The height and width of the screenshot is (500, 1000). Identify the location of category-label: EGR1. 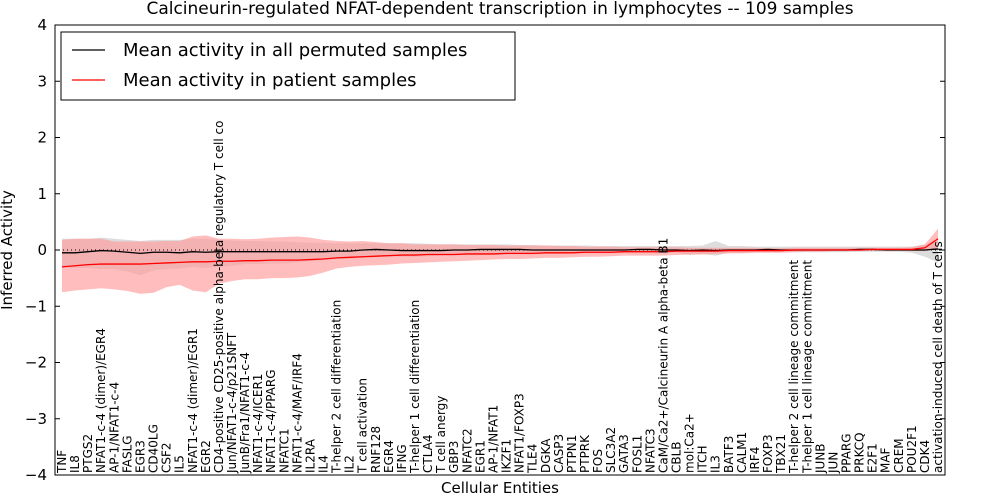
(480, 456).